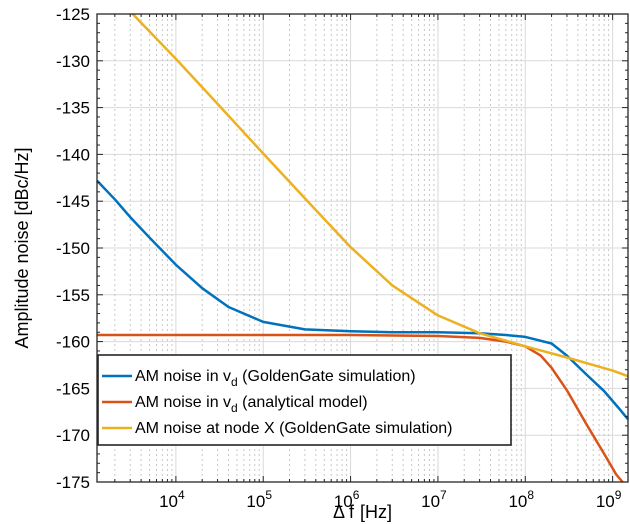 Image resolution: width=630 pixels, height=524 pixels. Describe the element at coordinates (618, 495) in the screenshot. I see `x-tick-exponent: 9` at that location.